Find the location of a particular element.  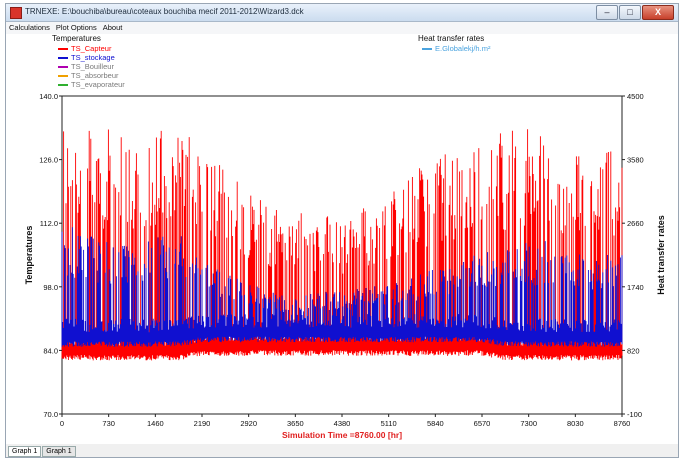

legend-item-ts-evaporateur: TS_evaporateur is located at coordinates (91, 84).